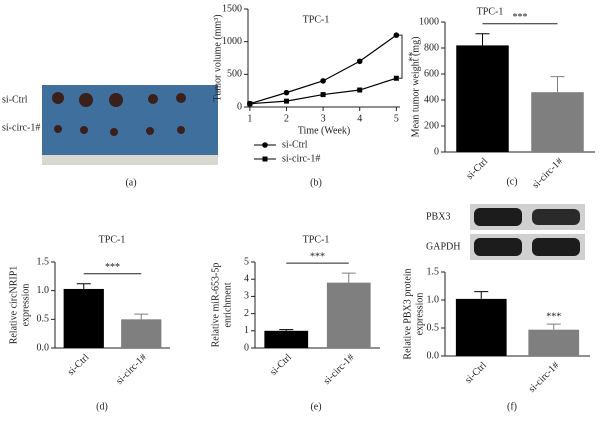 The height and width of the screenshot is (427, 608). What do you see at coordinates (232, 8) in the screenshot?
I see `y-tick-label: 1500` at bounding box center [232, 8].